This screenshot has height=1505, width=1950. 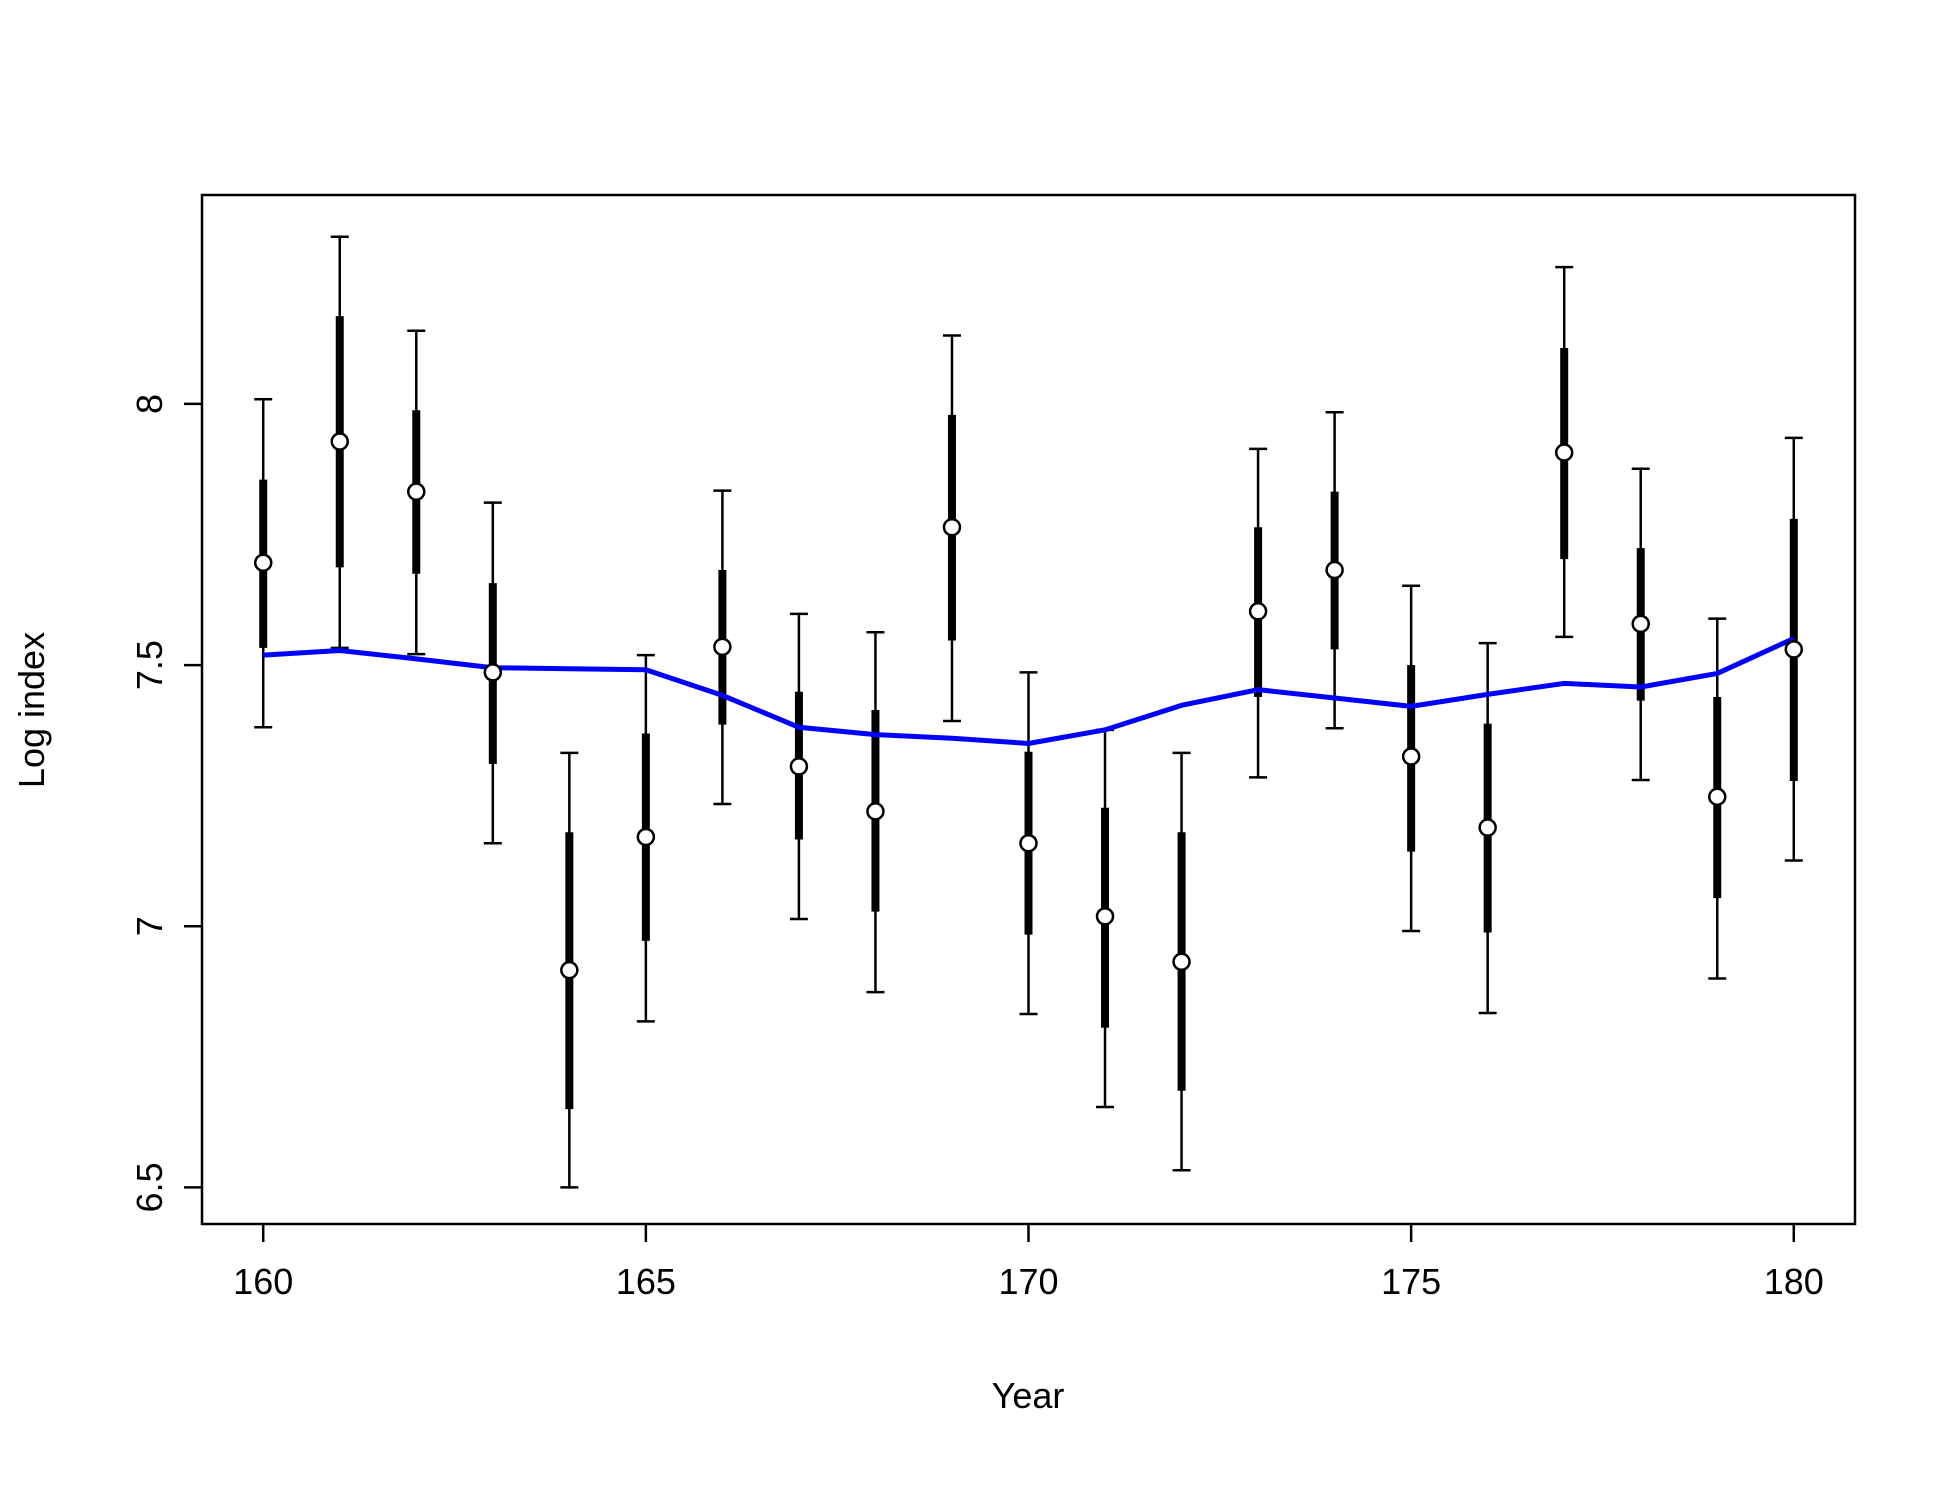 What do you see at coordinates (1029, 691) in the screenshot?
I see `fit-line` at bounding box center [1029, 691].